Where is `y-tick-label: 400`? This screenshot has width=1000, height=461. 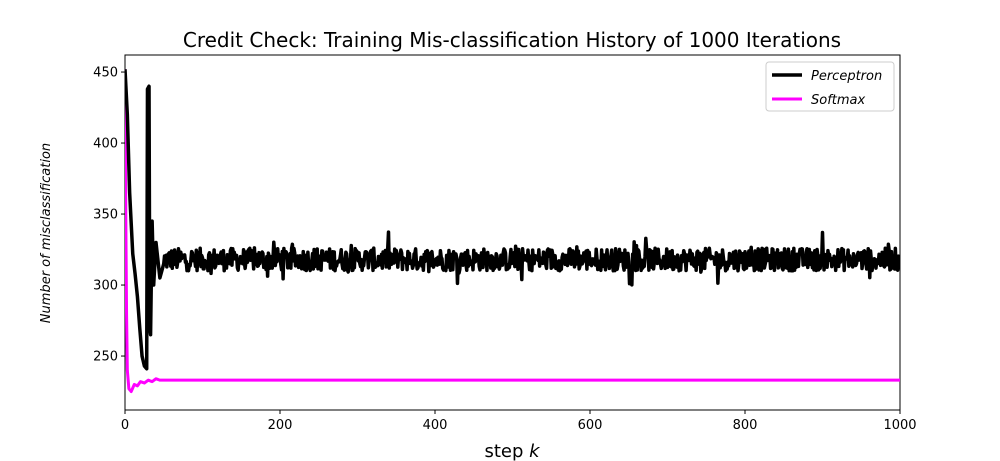 y-tick-label: 400 is located at coordinates (105, 144).